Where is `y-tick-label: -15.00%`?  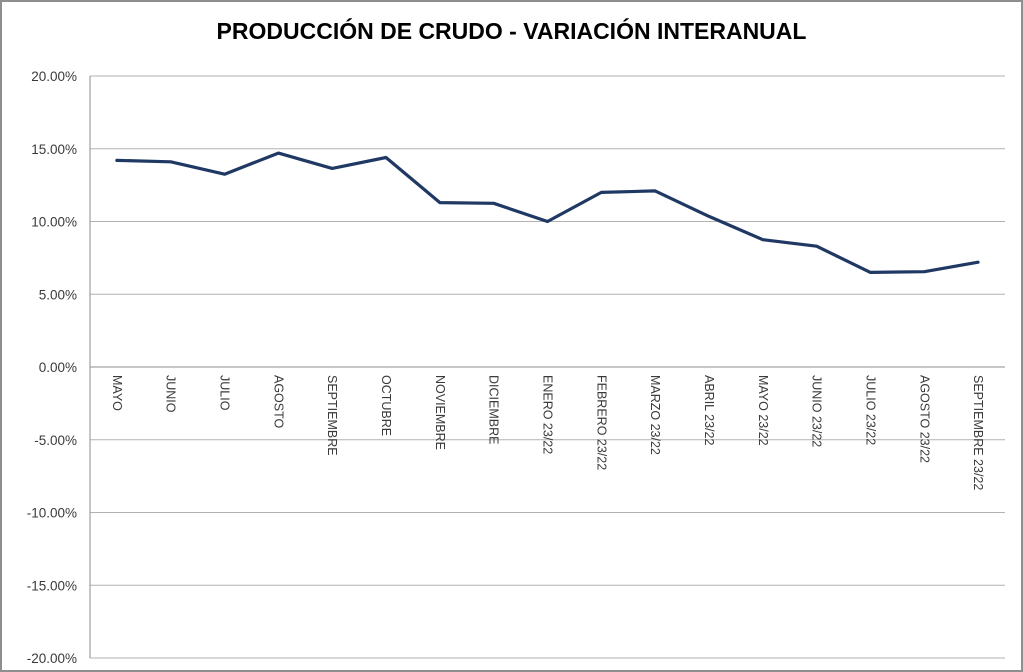
y-tick-label: -15.00% is located at coordinates (52, 585).